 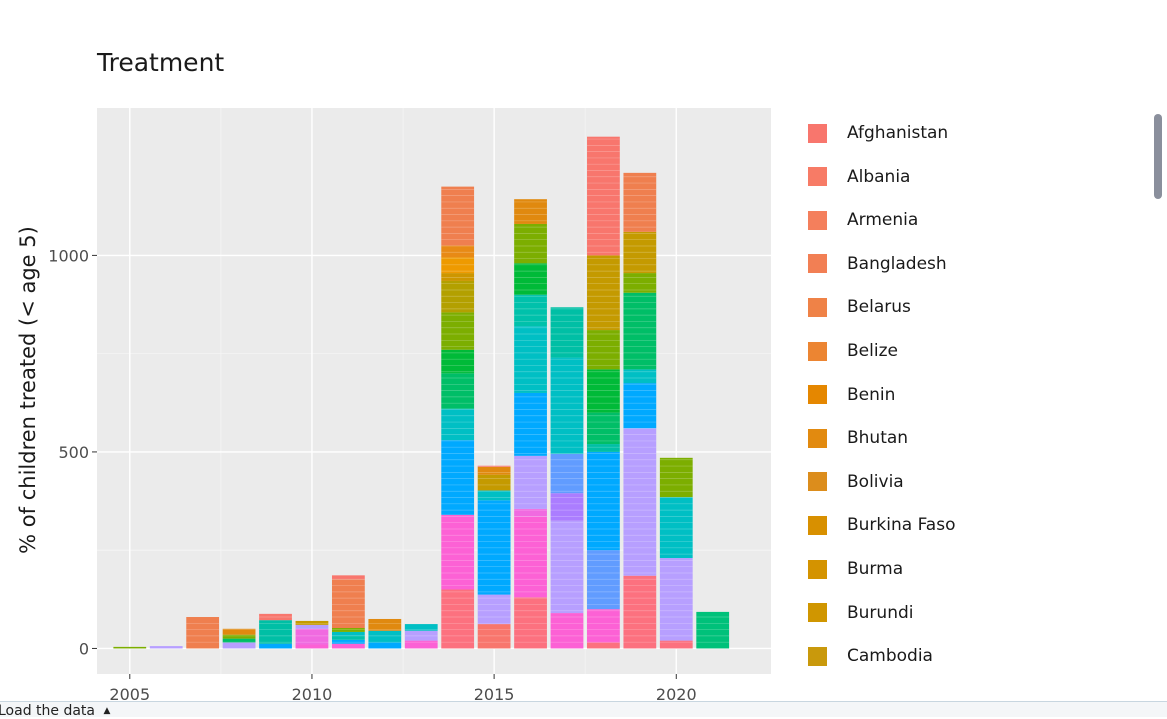 I want to click on bar-2015, so click(x=494, y=557).